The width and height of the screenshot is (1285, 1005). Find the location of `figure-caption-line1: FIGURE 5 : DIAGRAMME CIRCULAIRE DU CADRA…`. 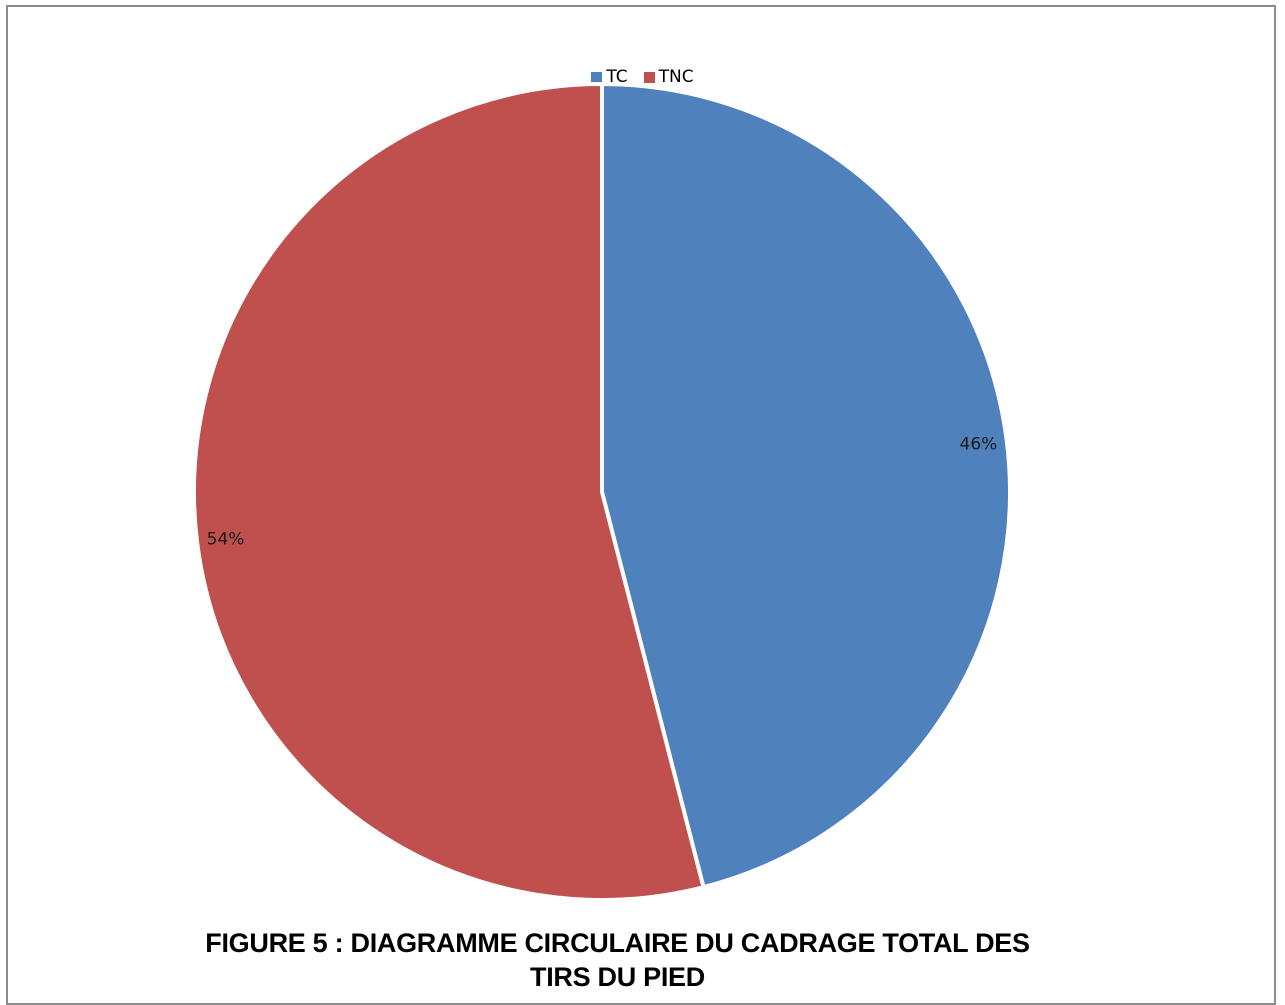

figure-caption-line1: FIGURE 5 : DIAGRAMME CIRCULAIRE DU CADRA… is located at coordinates (617, 943).